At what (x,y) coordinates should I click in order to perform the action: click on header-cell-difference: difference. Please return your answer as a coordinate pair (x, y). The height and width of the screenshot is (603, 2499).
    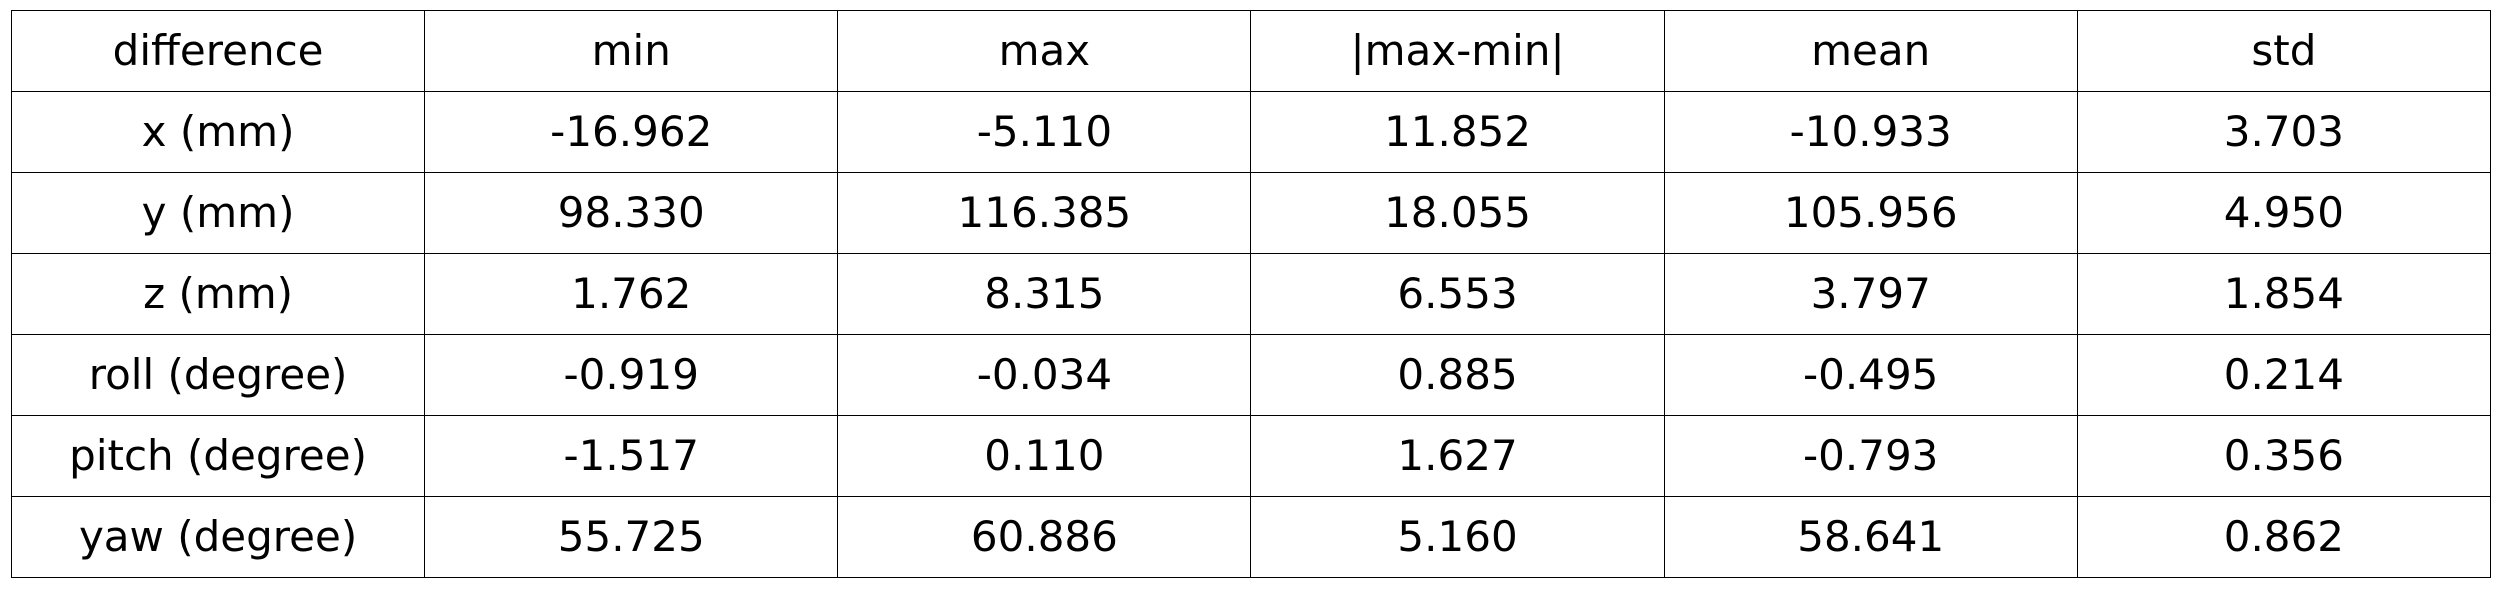
    Looking at the image, I should click on (218, 51).